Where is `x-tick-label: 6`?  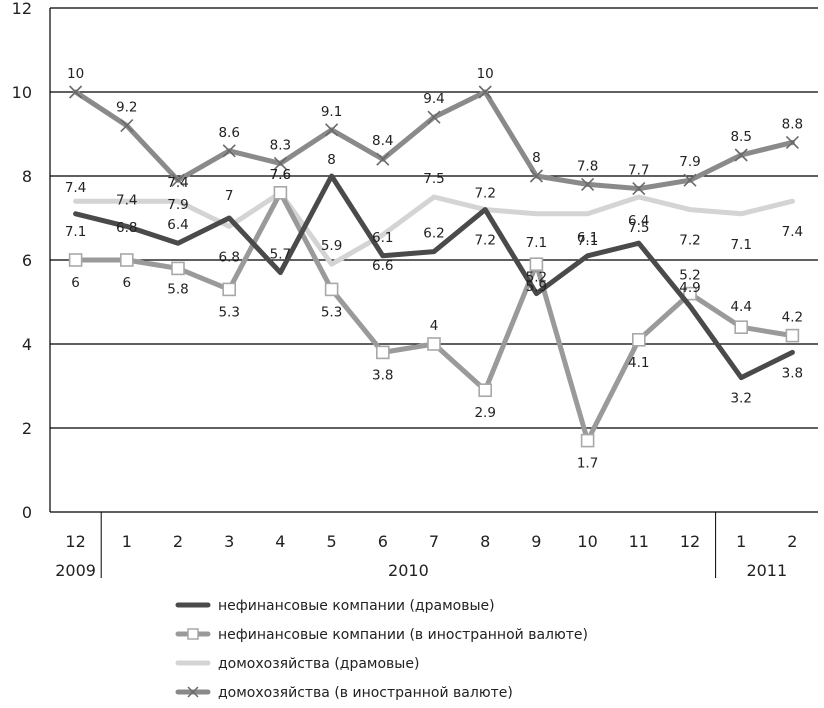
x-tick-label: 6 is located at coordinates (383, 541).